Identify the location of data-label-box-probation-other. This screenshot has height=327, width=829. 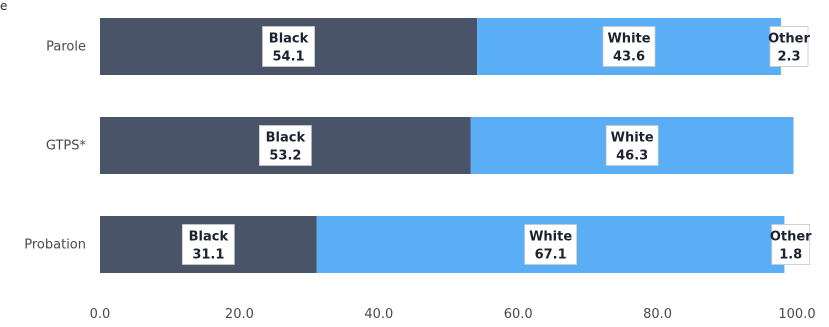
(791, 244).